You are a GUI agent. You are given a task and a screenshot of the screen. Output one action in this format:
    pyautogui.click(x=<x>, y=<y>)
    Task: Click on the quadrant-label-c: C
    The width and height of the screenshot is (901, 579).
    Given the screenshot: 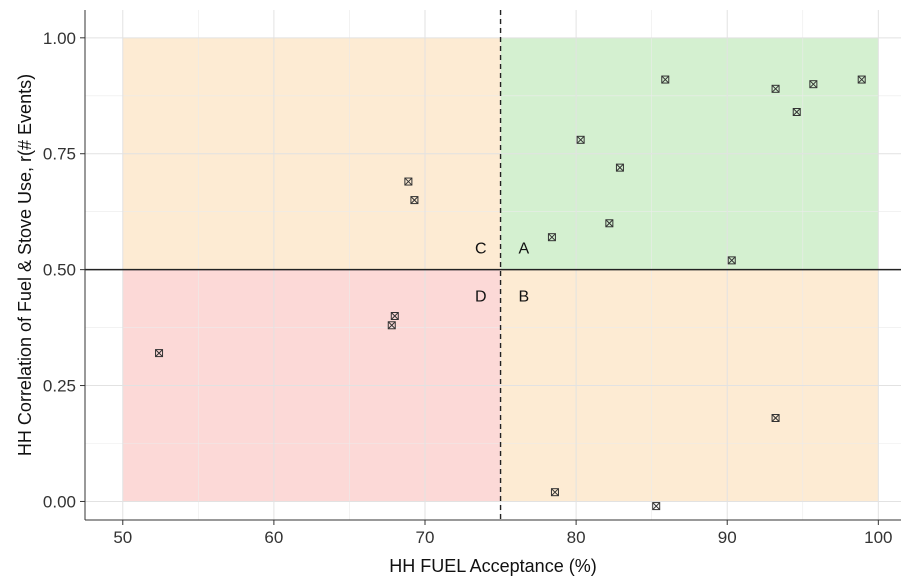 What is the action you would take?
    pyautogui.click(x=481, y=249)
    